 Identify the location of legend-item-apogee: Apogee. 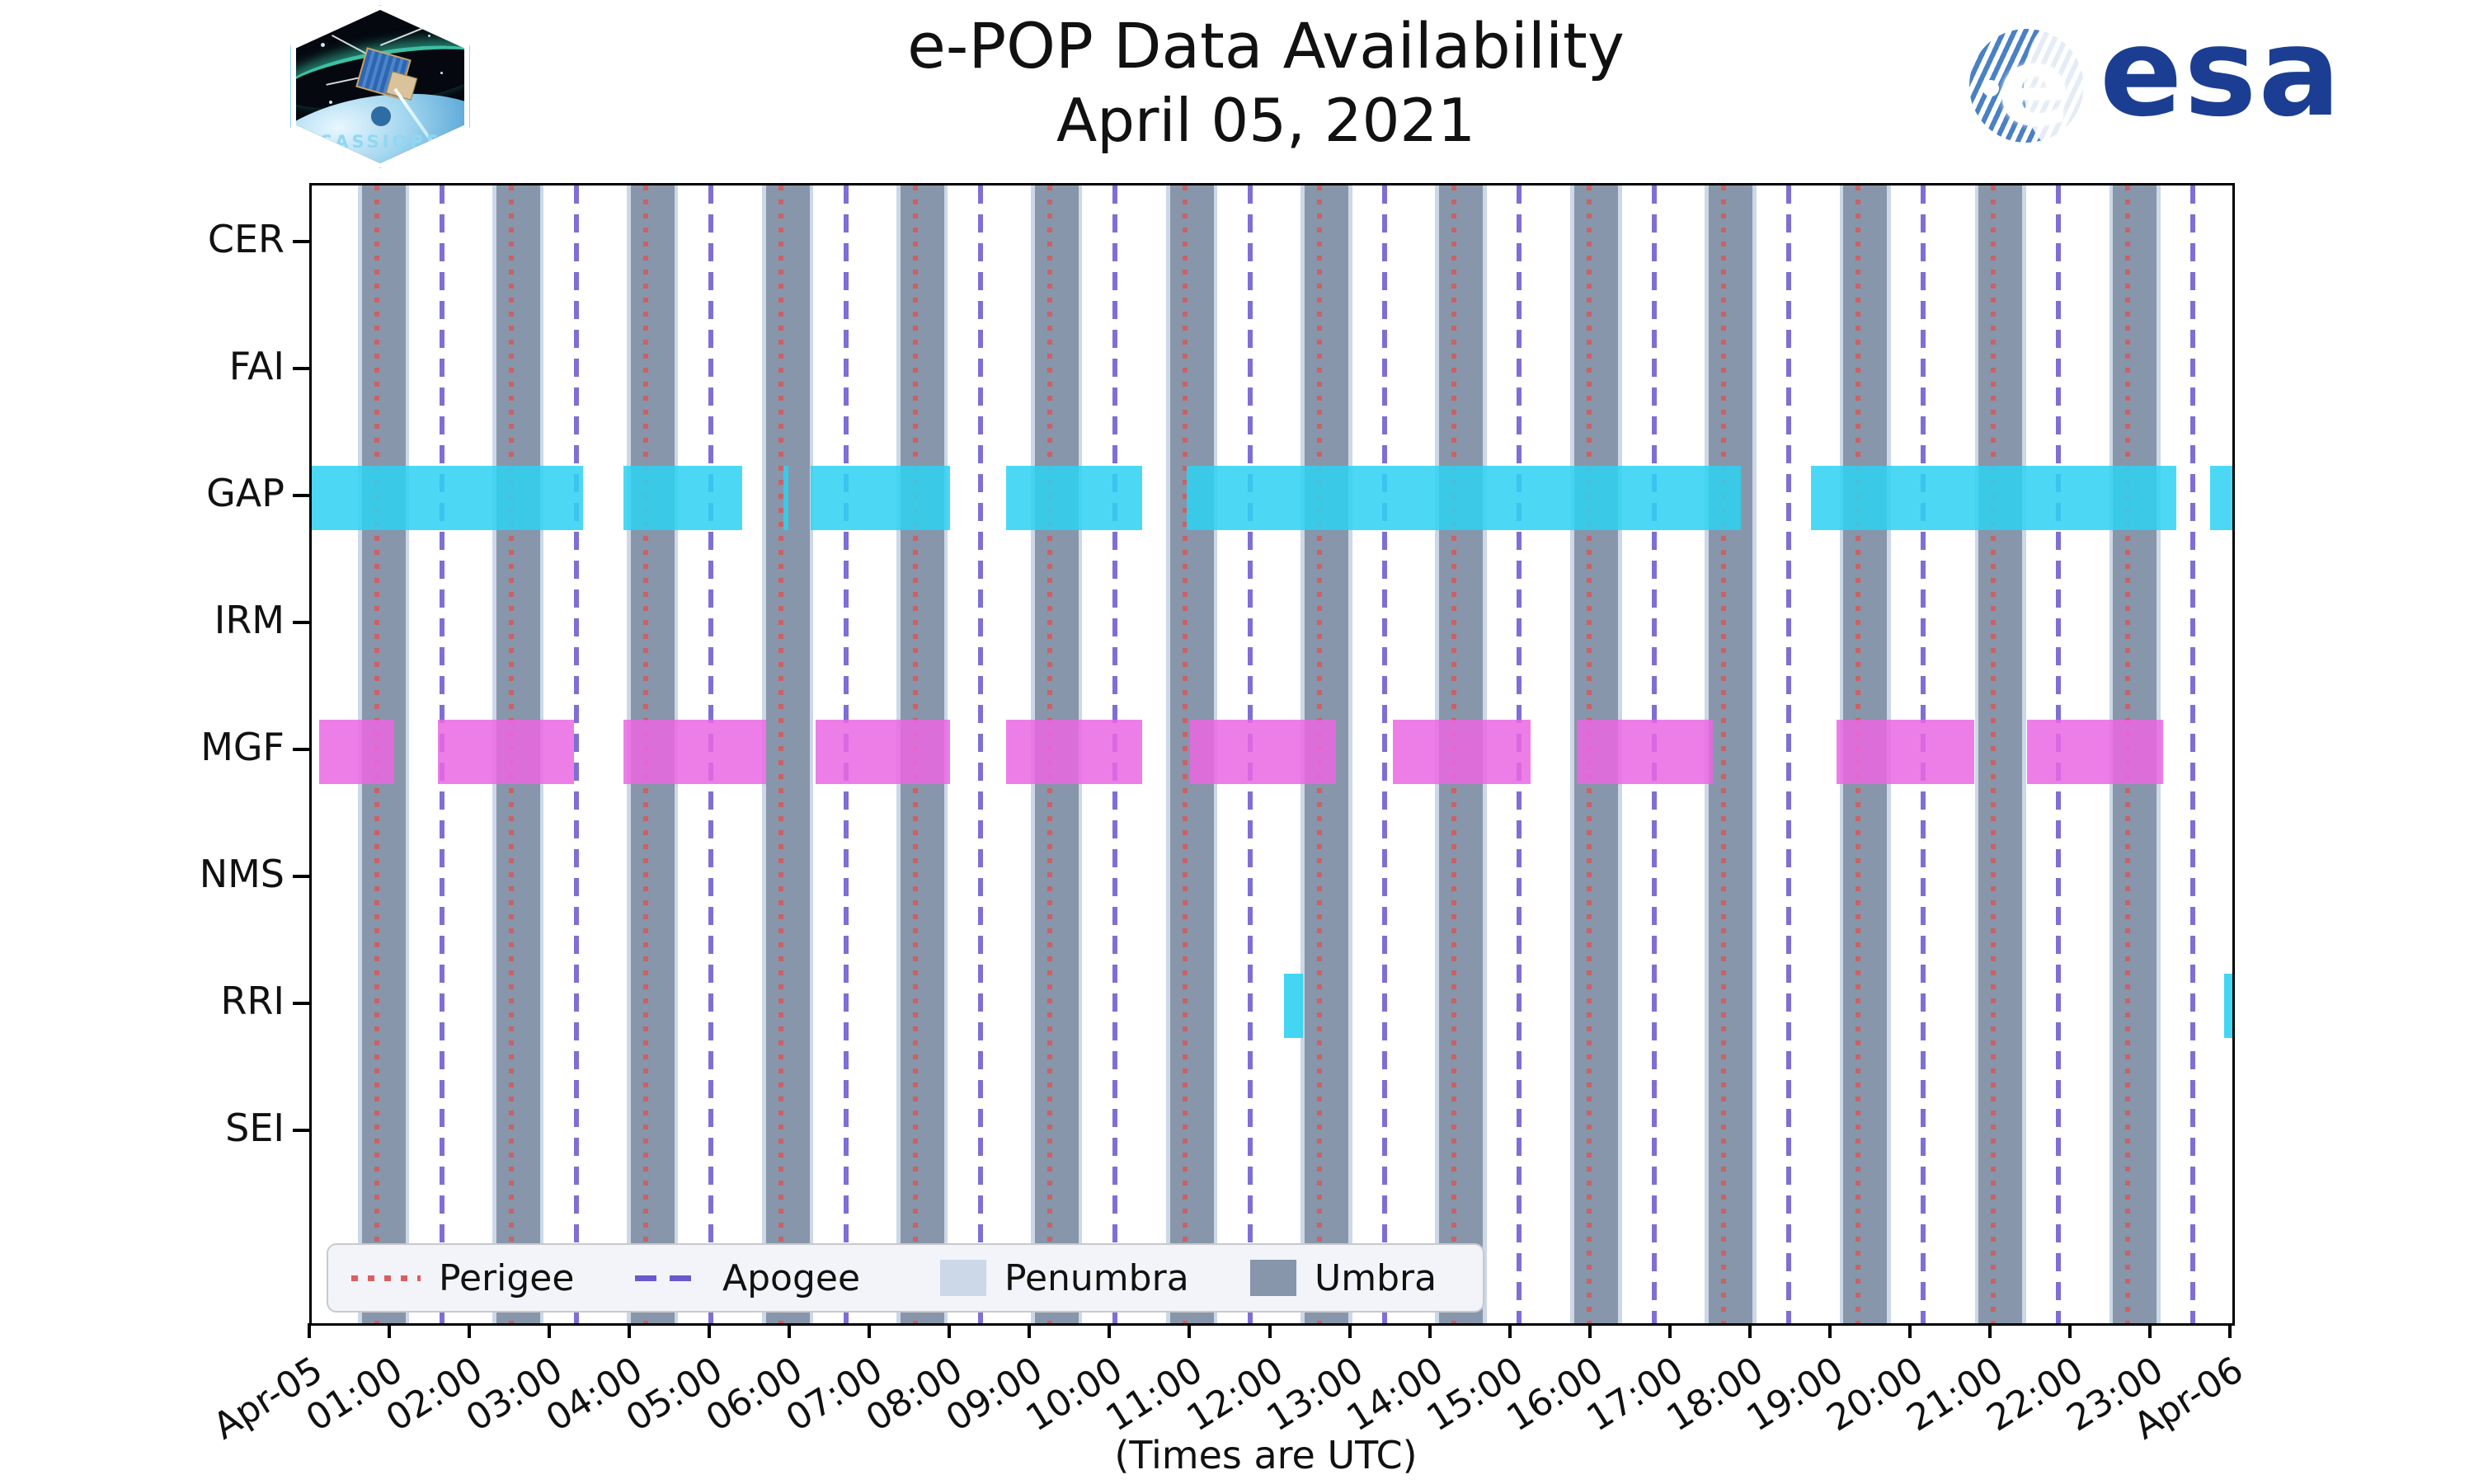
(747, 1278).